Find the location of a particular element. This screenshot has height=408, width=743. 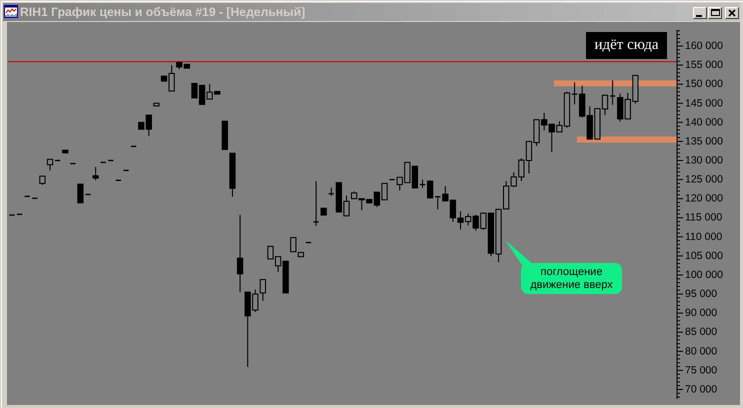

y-tick-label: 160 000 is located at coordinates (704, 46).